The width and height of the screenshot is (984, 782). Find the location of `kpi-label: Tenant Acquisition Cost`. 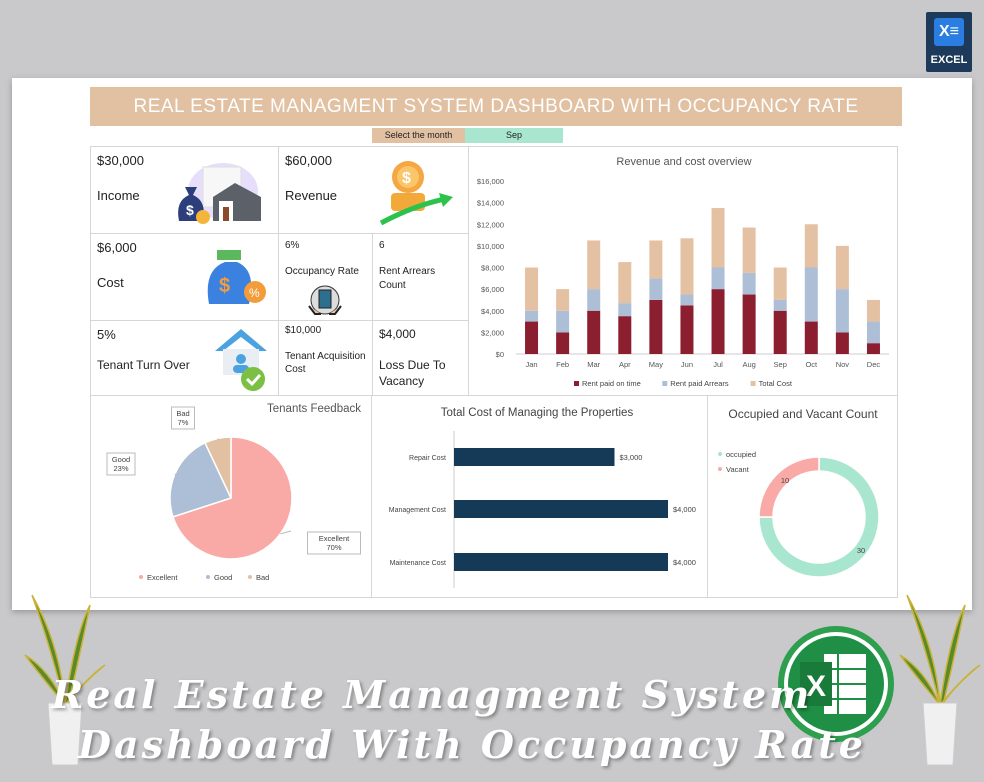

kpi-label: Tenant Acquisition Cost is located at coordinates (325, 363).